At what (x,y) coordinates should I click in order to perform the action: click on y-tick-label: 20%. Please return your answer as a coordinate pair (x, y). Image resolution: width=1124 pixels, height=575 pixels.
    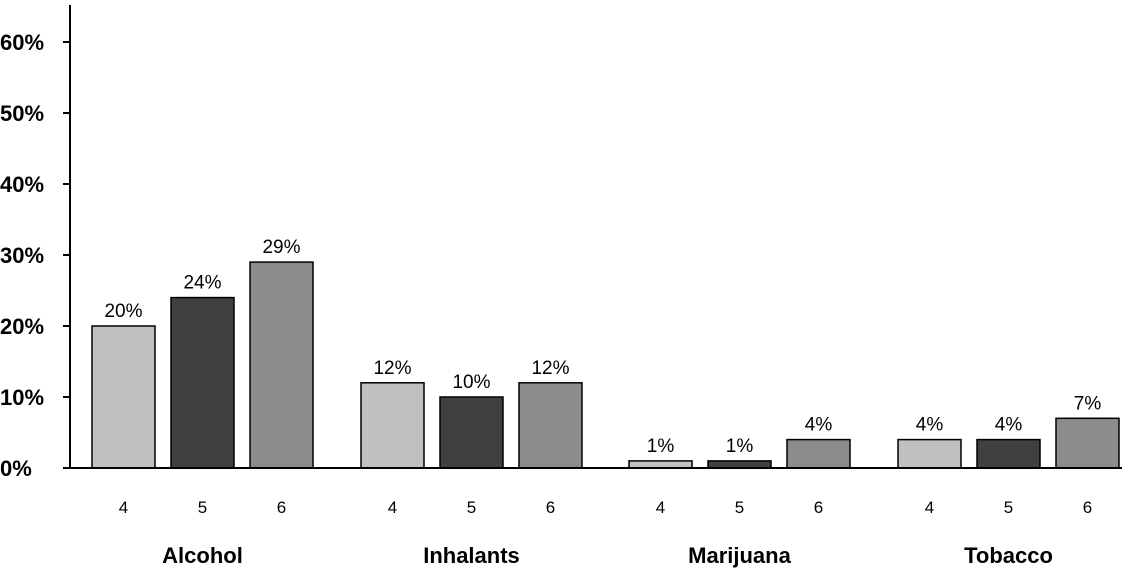
    Looking at the image, I should click on (22, 326).